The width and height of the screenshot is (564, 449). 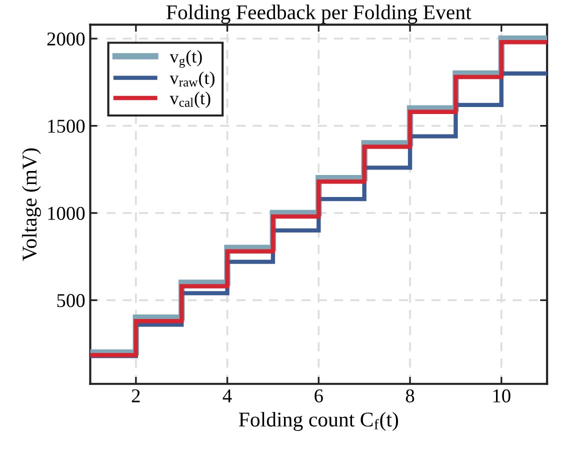 What do you see at coordinates (31, 204) in the screenshot?
I see `y-axis-title: Voltage (mV)` at bounding box center [31, 204].